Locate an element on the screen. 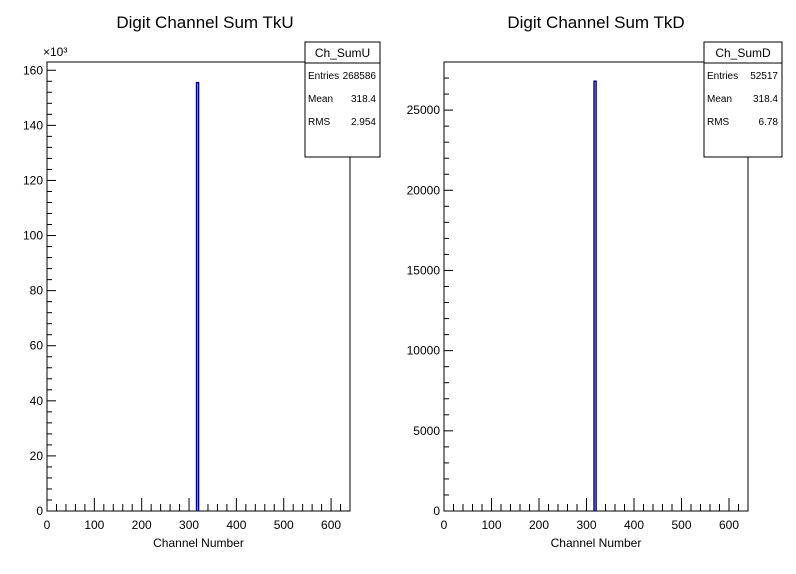  y-tick-label: 120 is located at coordinates (33, 180).